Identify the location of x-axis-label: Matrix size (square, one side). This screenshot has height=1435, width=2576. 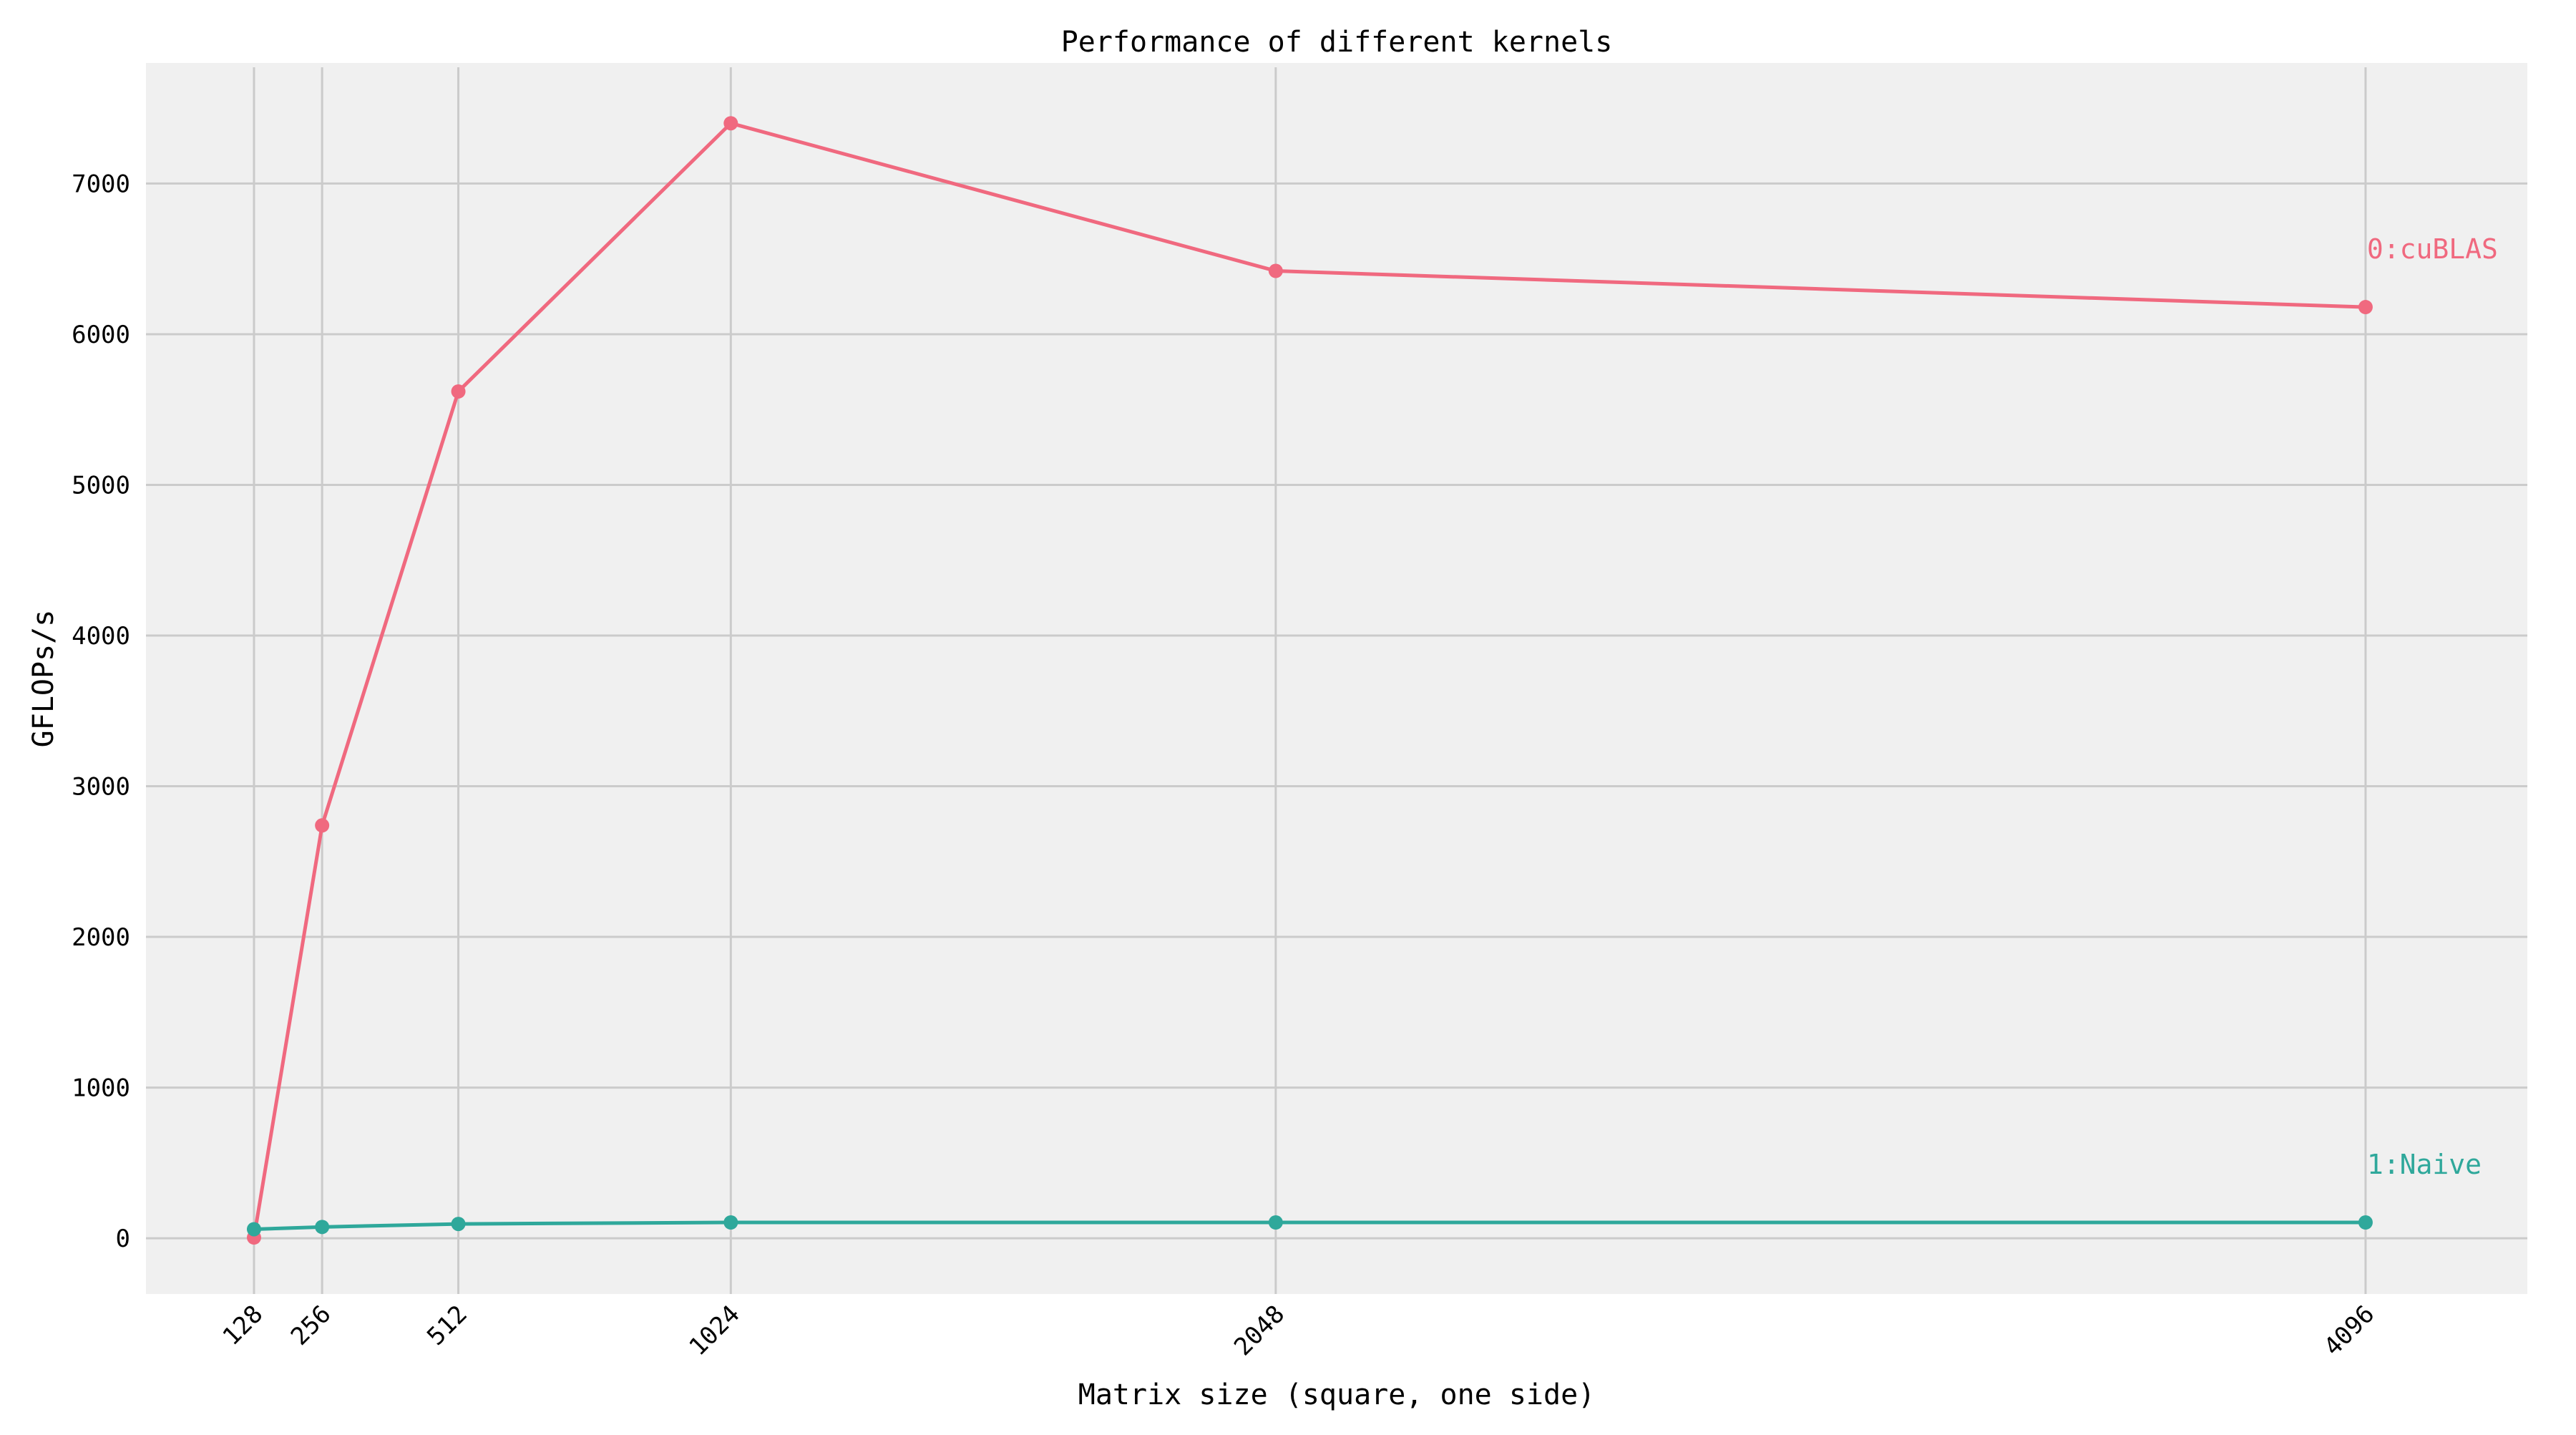
(1336, 1395).